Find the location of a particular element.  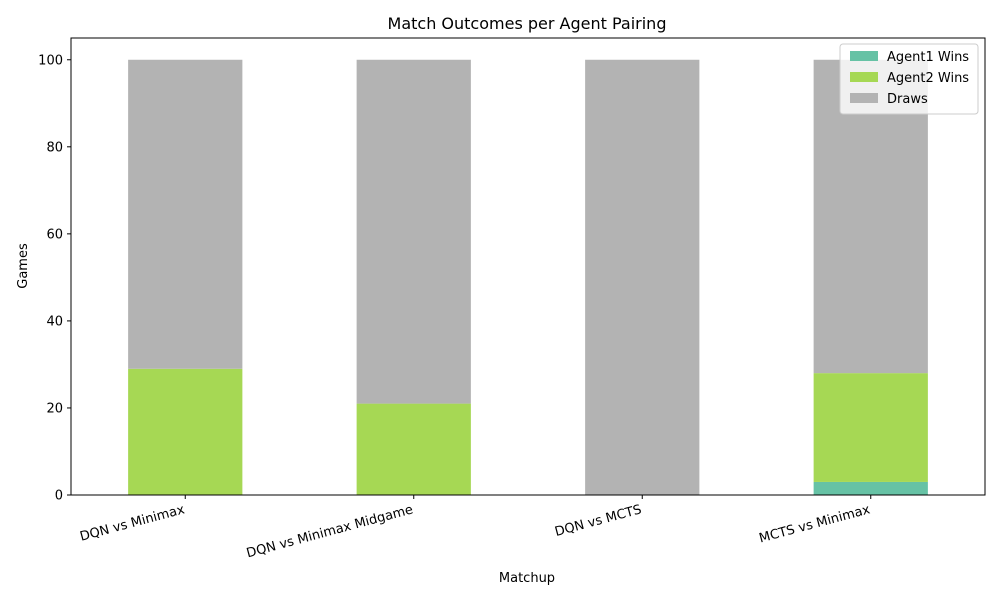

y-tick-label: 20 is located at coordinates (54, 408).